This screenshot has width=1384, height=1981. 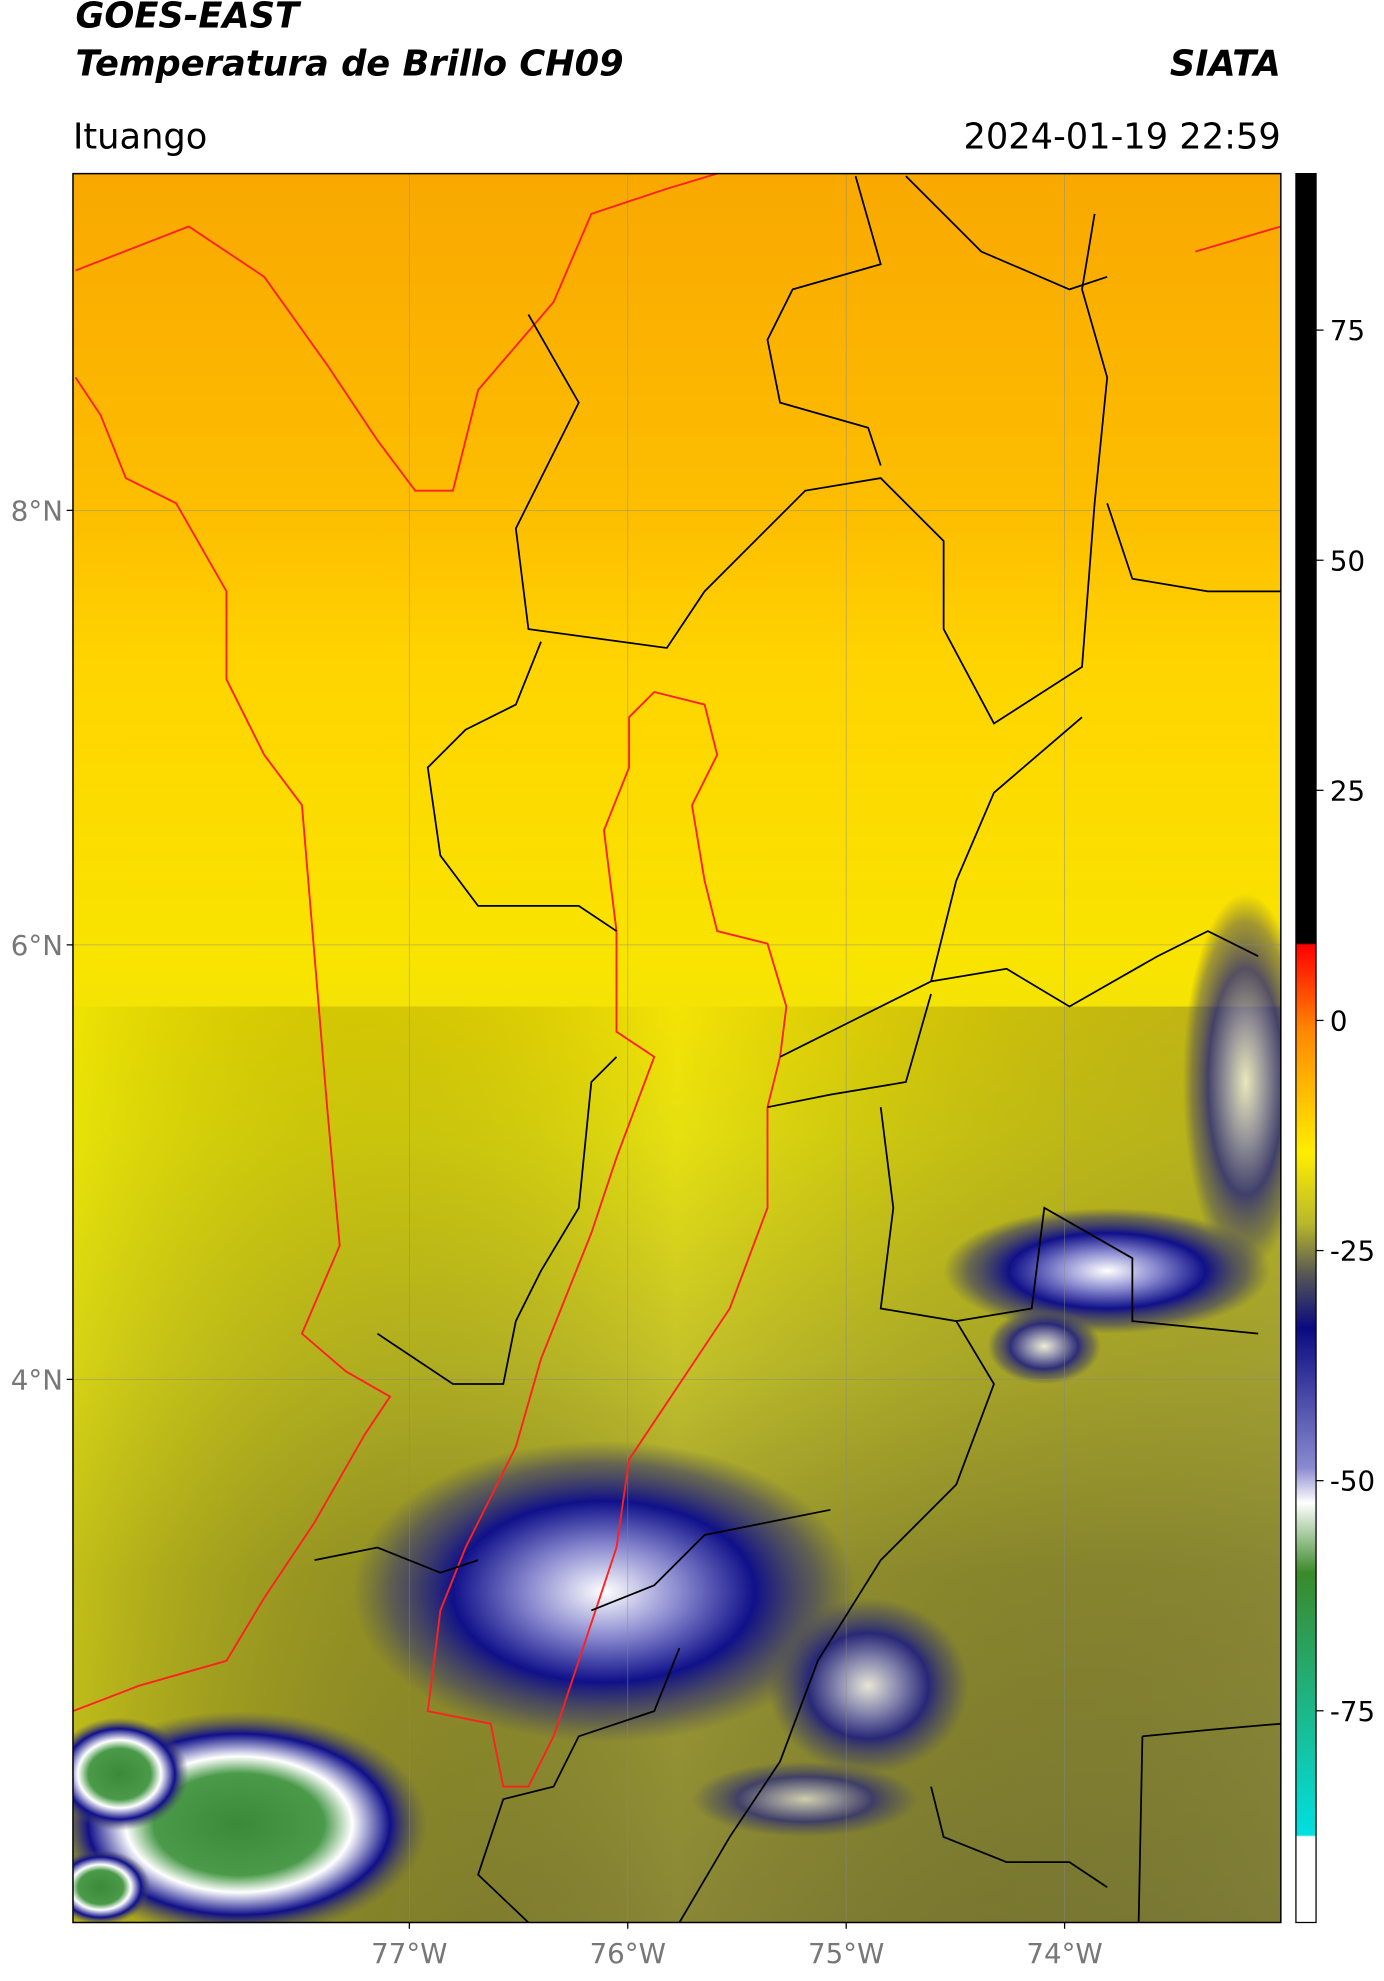 I want to click on colorbar-tick-label: -50, so click(x=1352, y=1481).